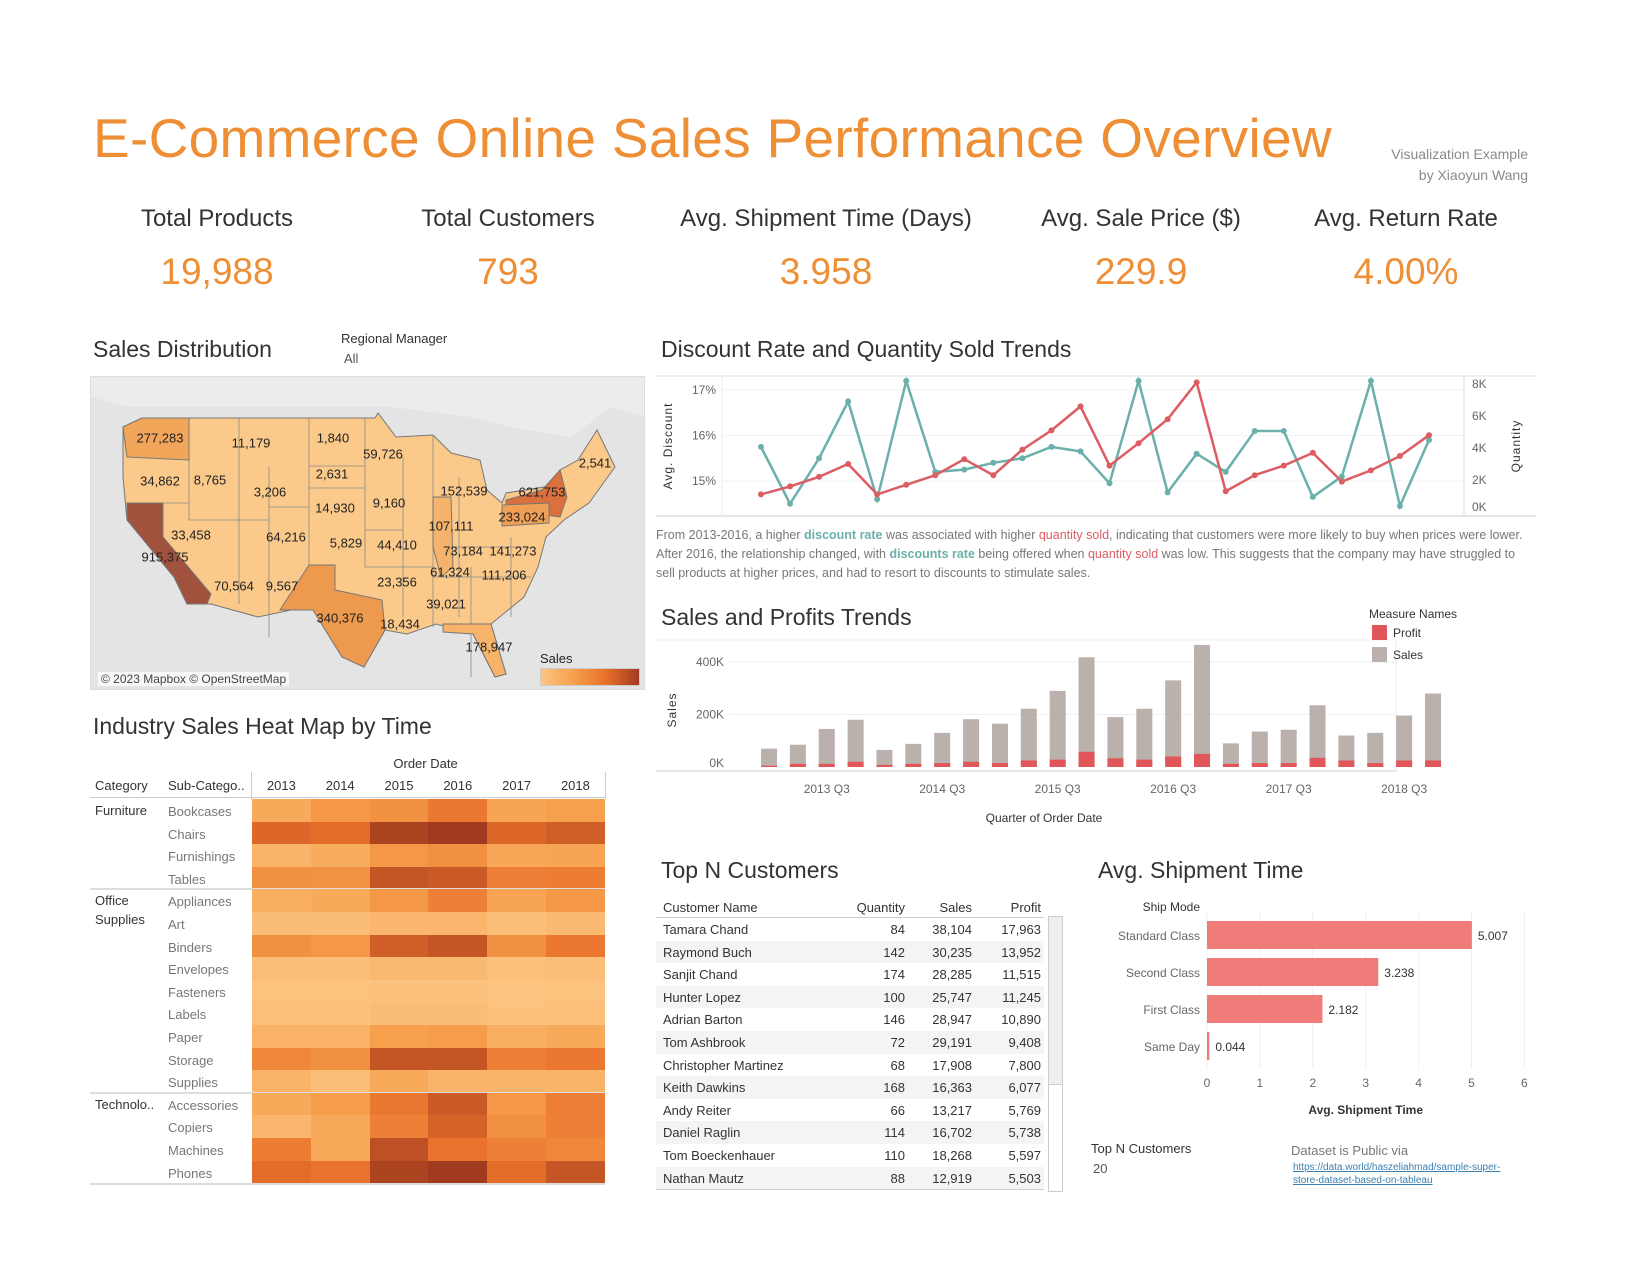 This screenshot has height=1275, width=1650. What do you see at coordinates (1096, 447) in the screenshot?
I see `discount-quantity-chart: 15% 16% 17% 0K 2K 4K 6K 8K Avg. Discount Quantity` at bounding box center [1096, 447].